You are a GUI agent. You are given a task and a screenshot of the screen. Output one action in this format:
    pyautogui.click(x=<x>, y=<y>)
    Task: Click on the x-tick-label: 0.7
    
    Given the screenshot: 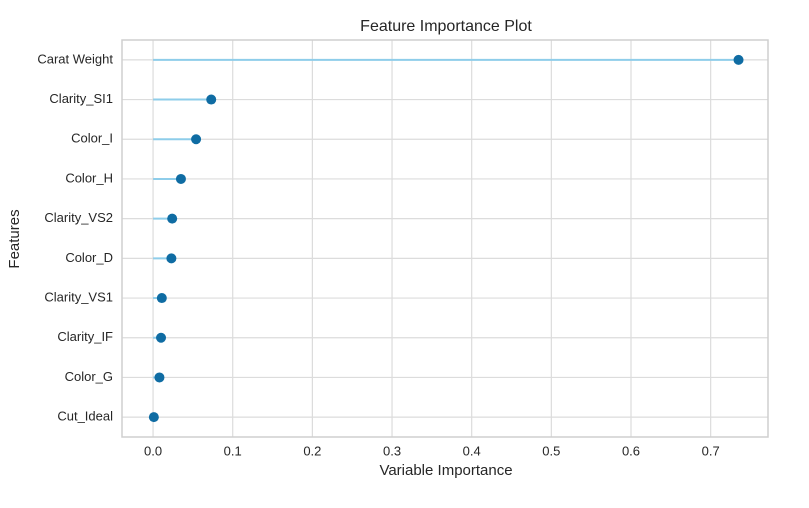 What is the action you would take?
    pyautogui.click(x=711, y=450)
    